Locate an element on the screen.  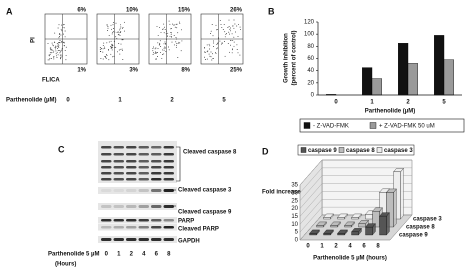
x-axis-label: Parthenolide (µM) is located at coordinates (390, 112).